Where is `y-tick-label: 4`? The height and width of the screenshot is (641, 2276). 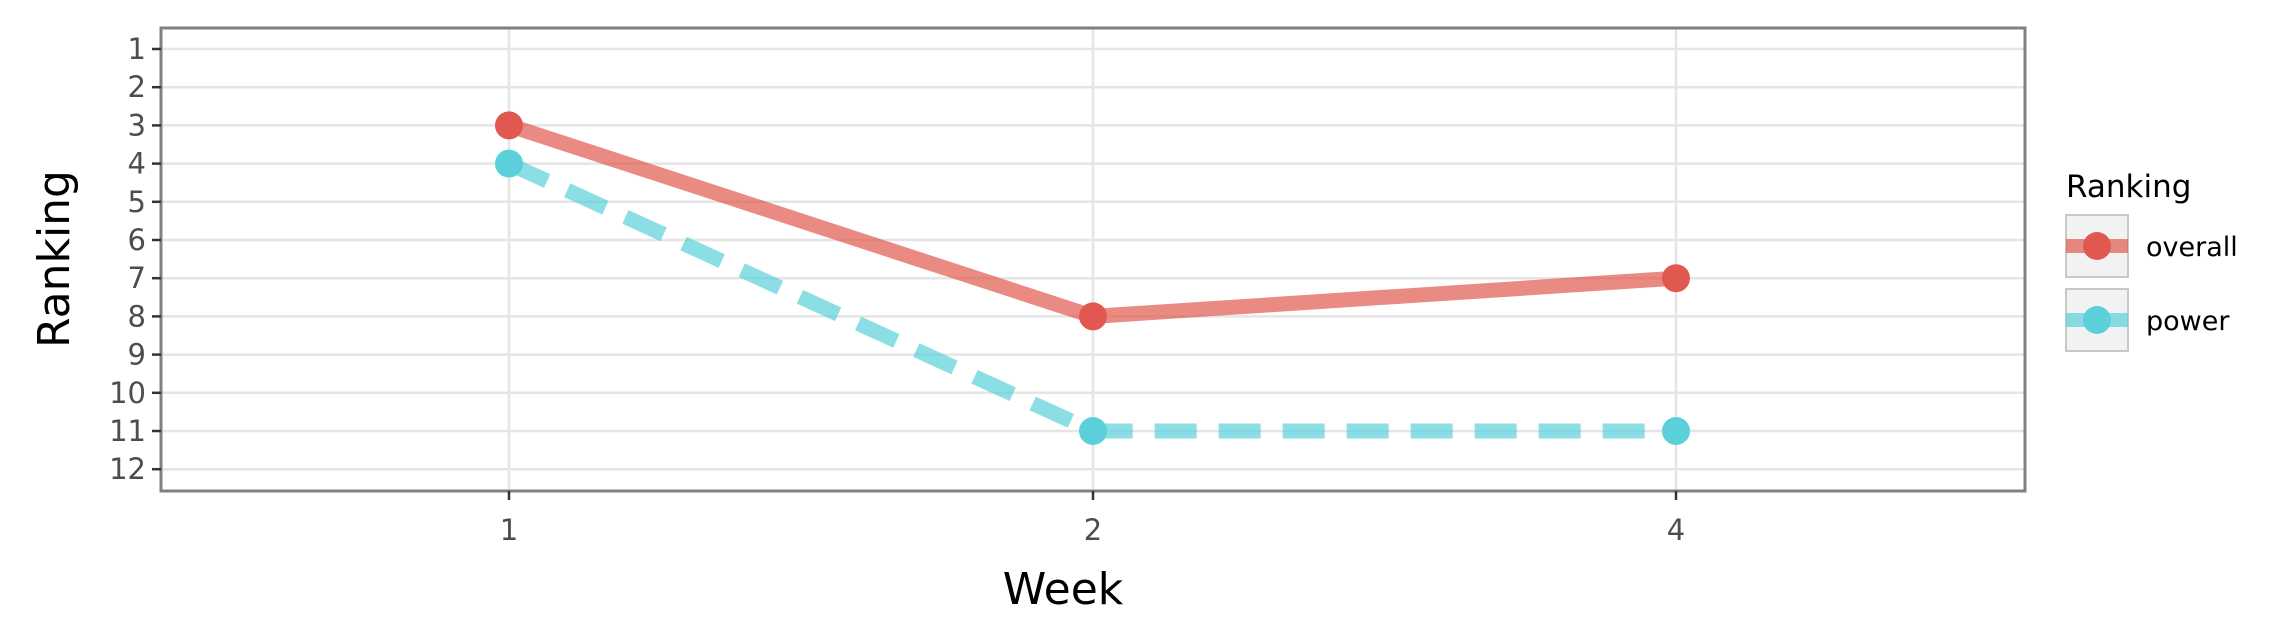
y-tick-label: 4 is located at coordinates (137, 164).